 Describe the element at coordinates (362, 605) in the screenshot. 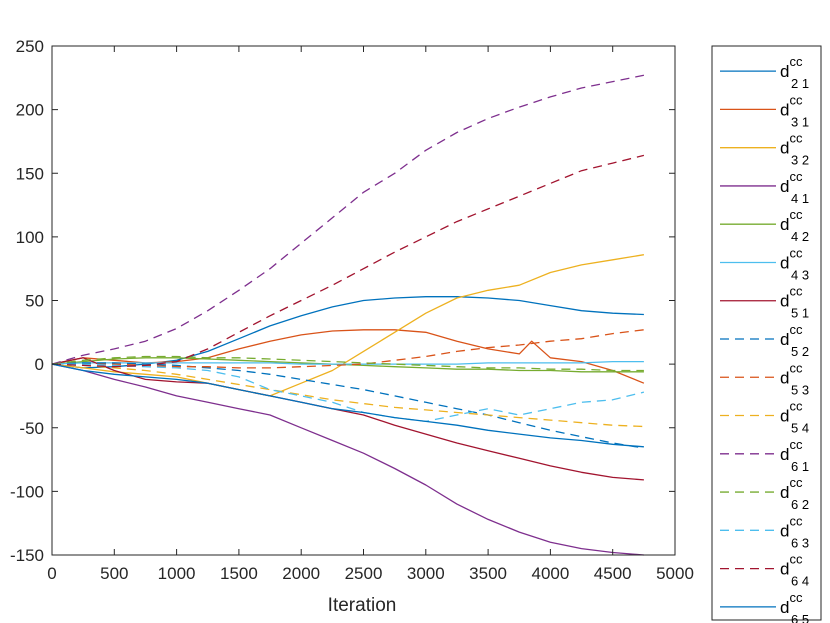

I see `x-axis-label: Iteration` at that location.